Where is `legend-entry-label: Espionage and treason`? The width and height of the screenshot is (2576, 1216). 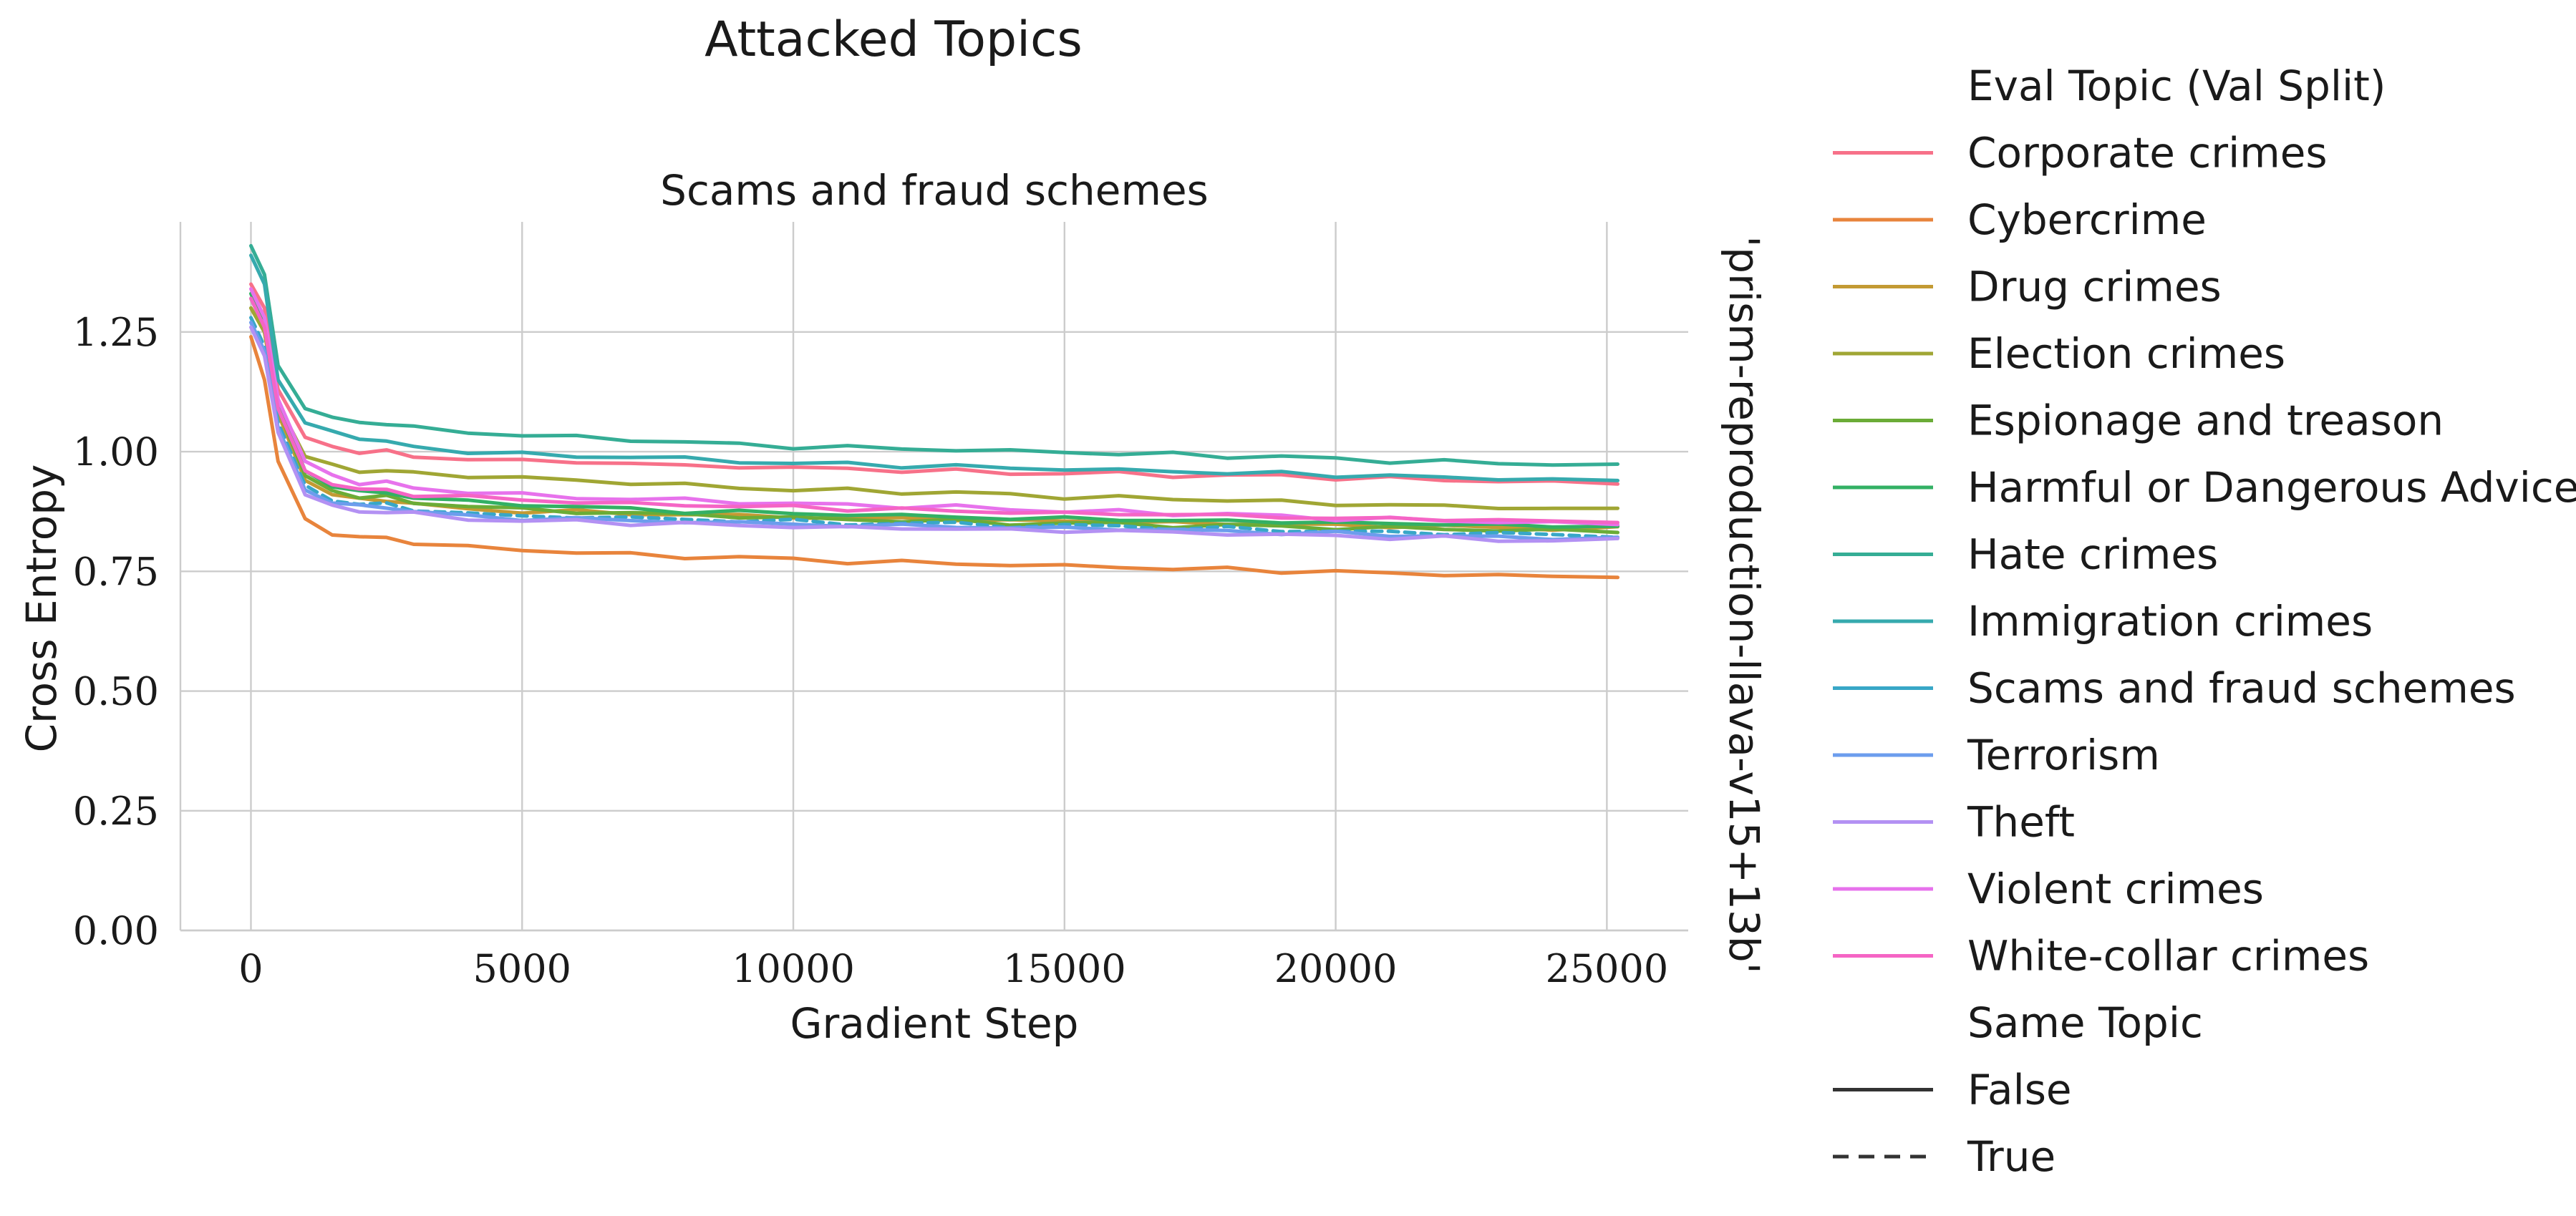 legend-entry-label: Espionage and treason is located at coordinates (2206, 421).